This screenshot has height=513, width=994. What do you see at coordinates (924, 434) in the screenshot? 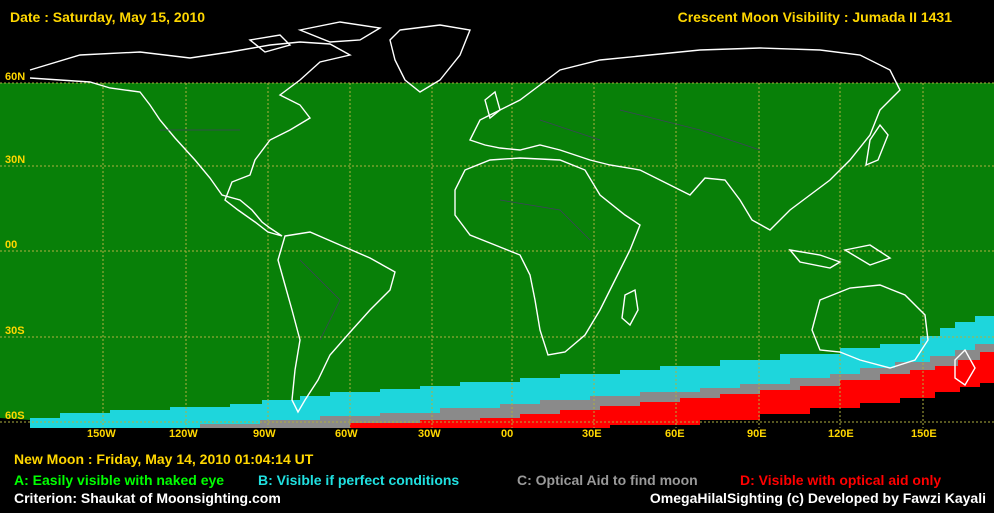
I see `lon-label-150e: 150E` at bounding box center [924, 434].